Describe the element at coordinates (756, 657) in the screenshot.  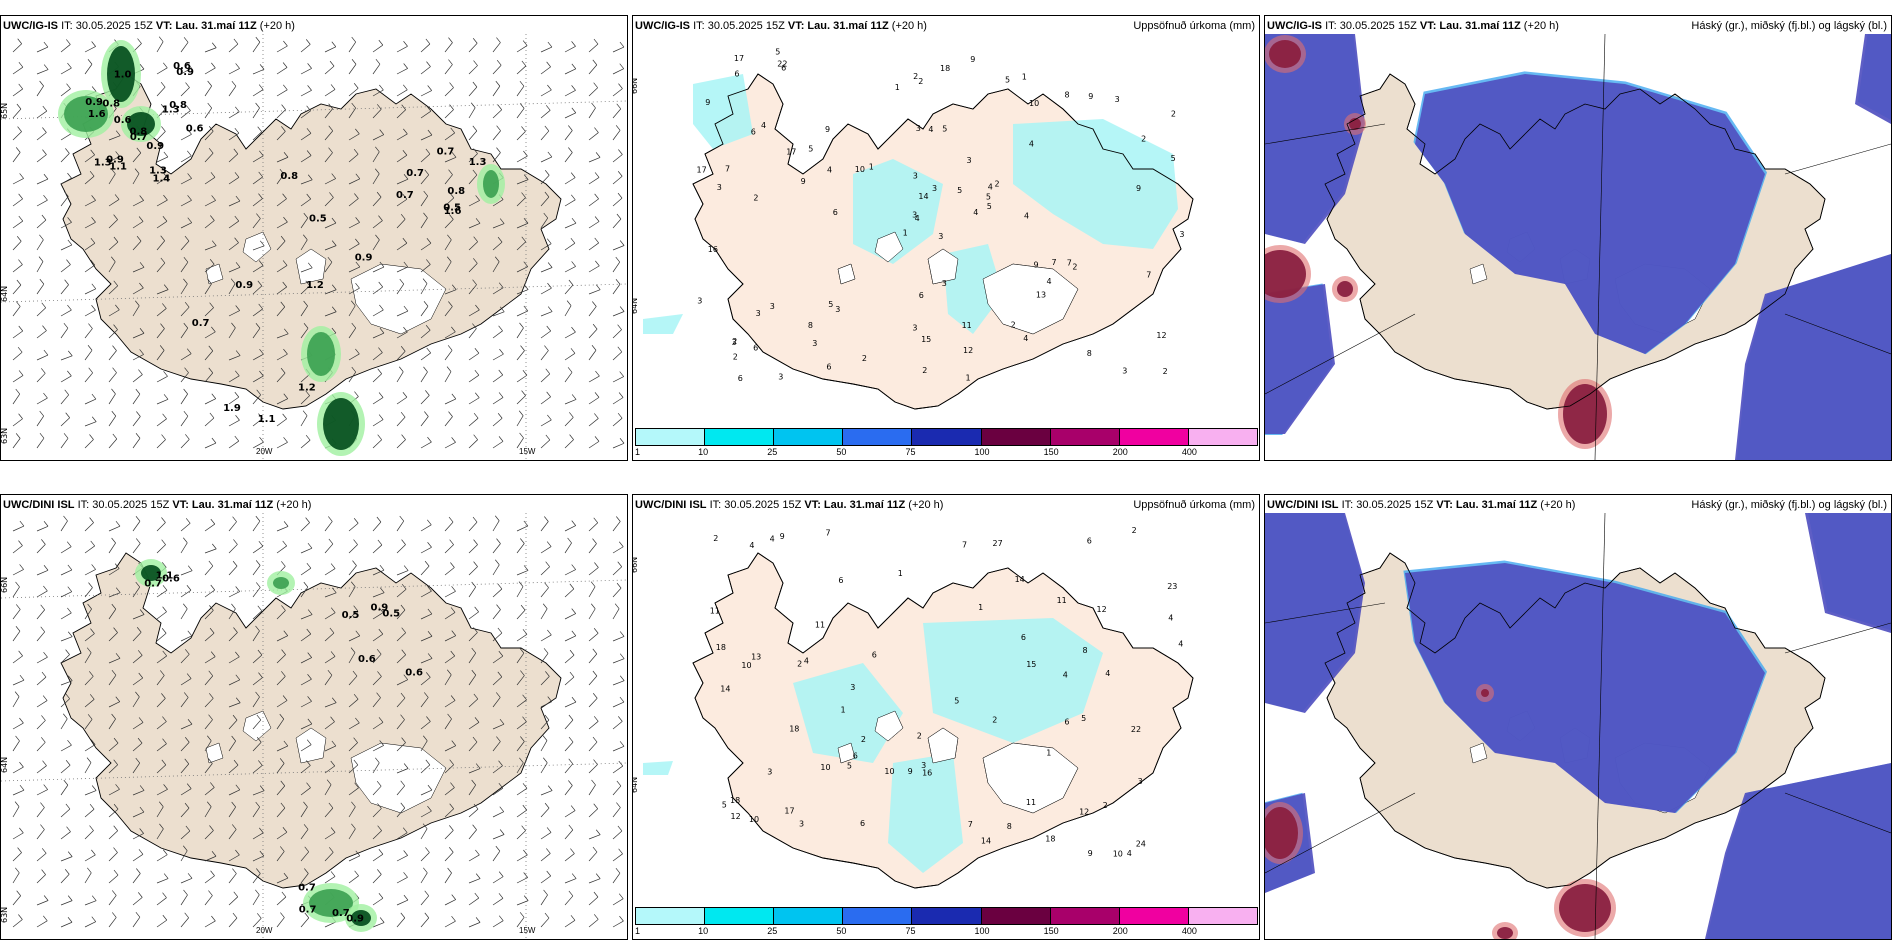
I see `precip-amount-label: 13` at that location.